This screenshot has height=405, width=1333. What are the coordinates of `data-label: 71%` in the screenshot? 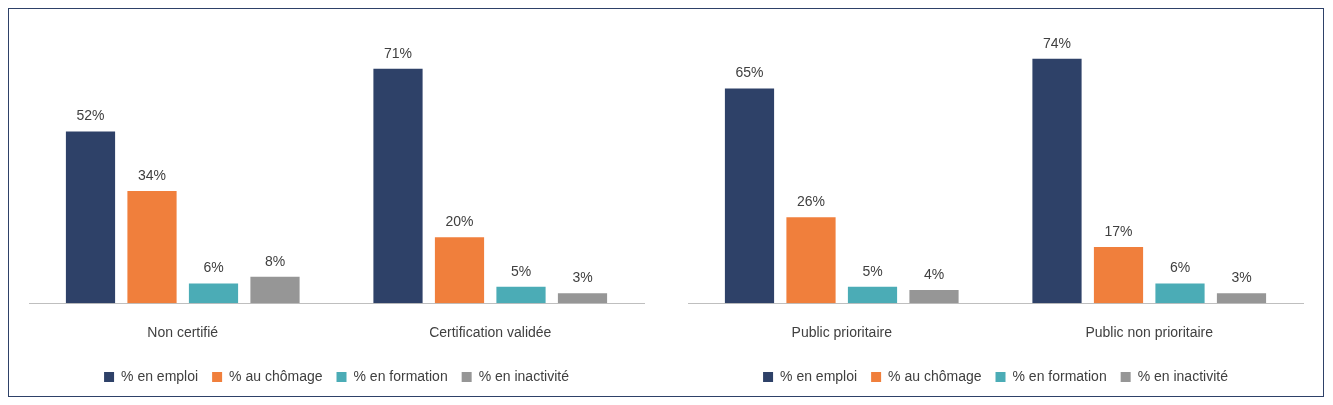 It's located at (398, 52).